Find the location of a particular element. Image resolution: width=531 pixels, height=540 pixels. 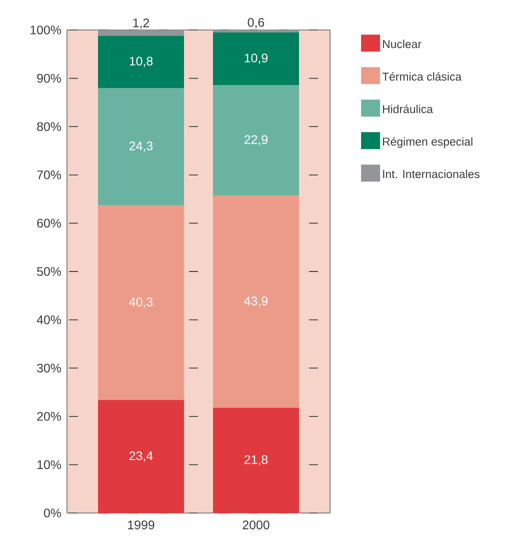

y-tick-label: 50% is located at coordinates (49, 271).